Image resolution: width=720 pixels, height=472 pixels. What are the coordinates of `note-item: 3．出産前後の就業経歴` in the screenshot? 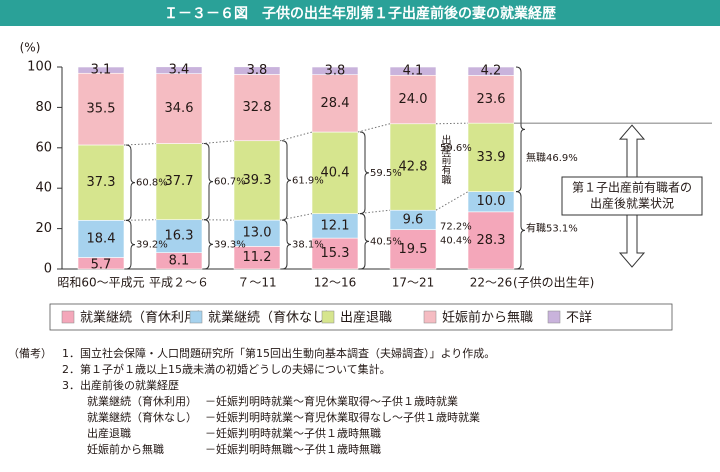 It's located at (120, 385).